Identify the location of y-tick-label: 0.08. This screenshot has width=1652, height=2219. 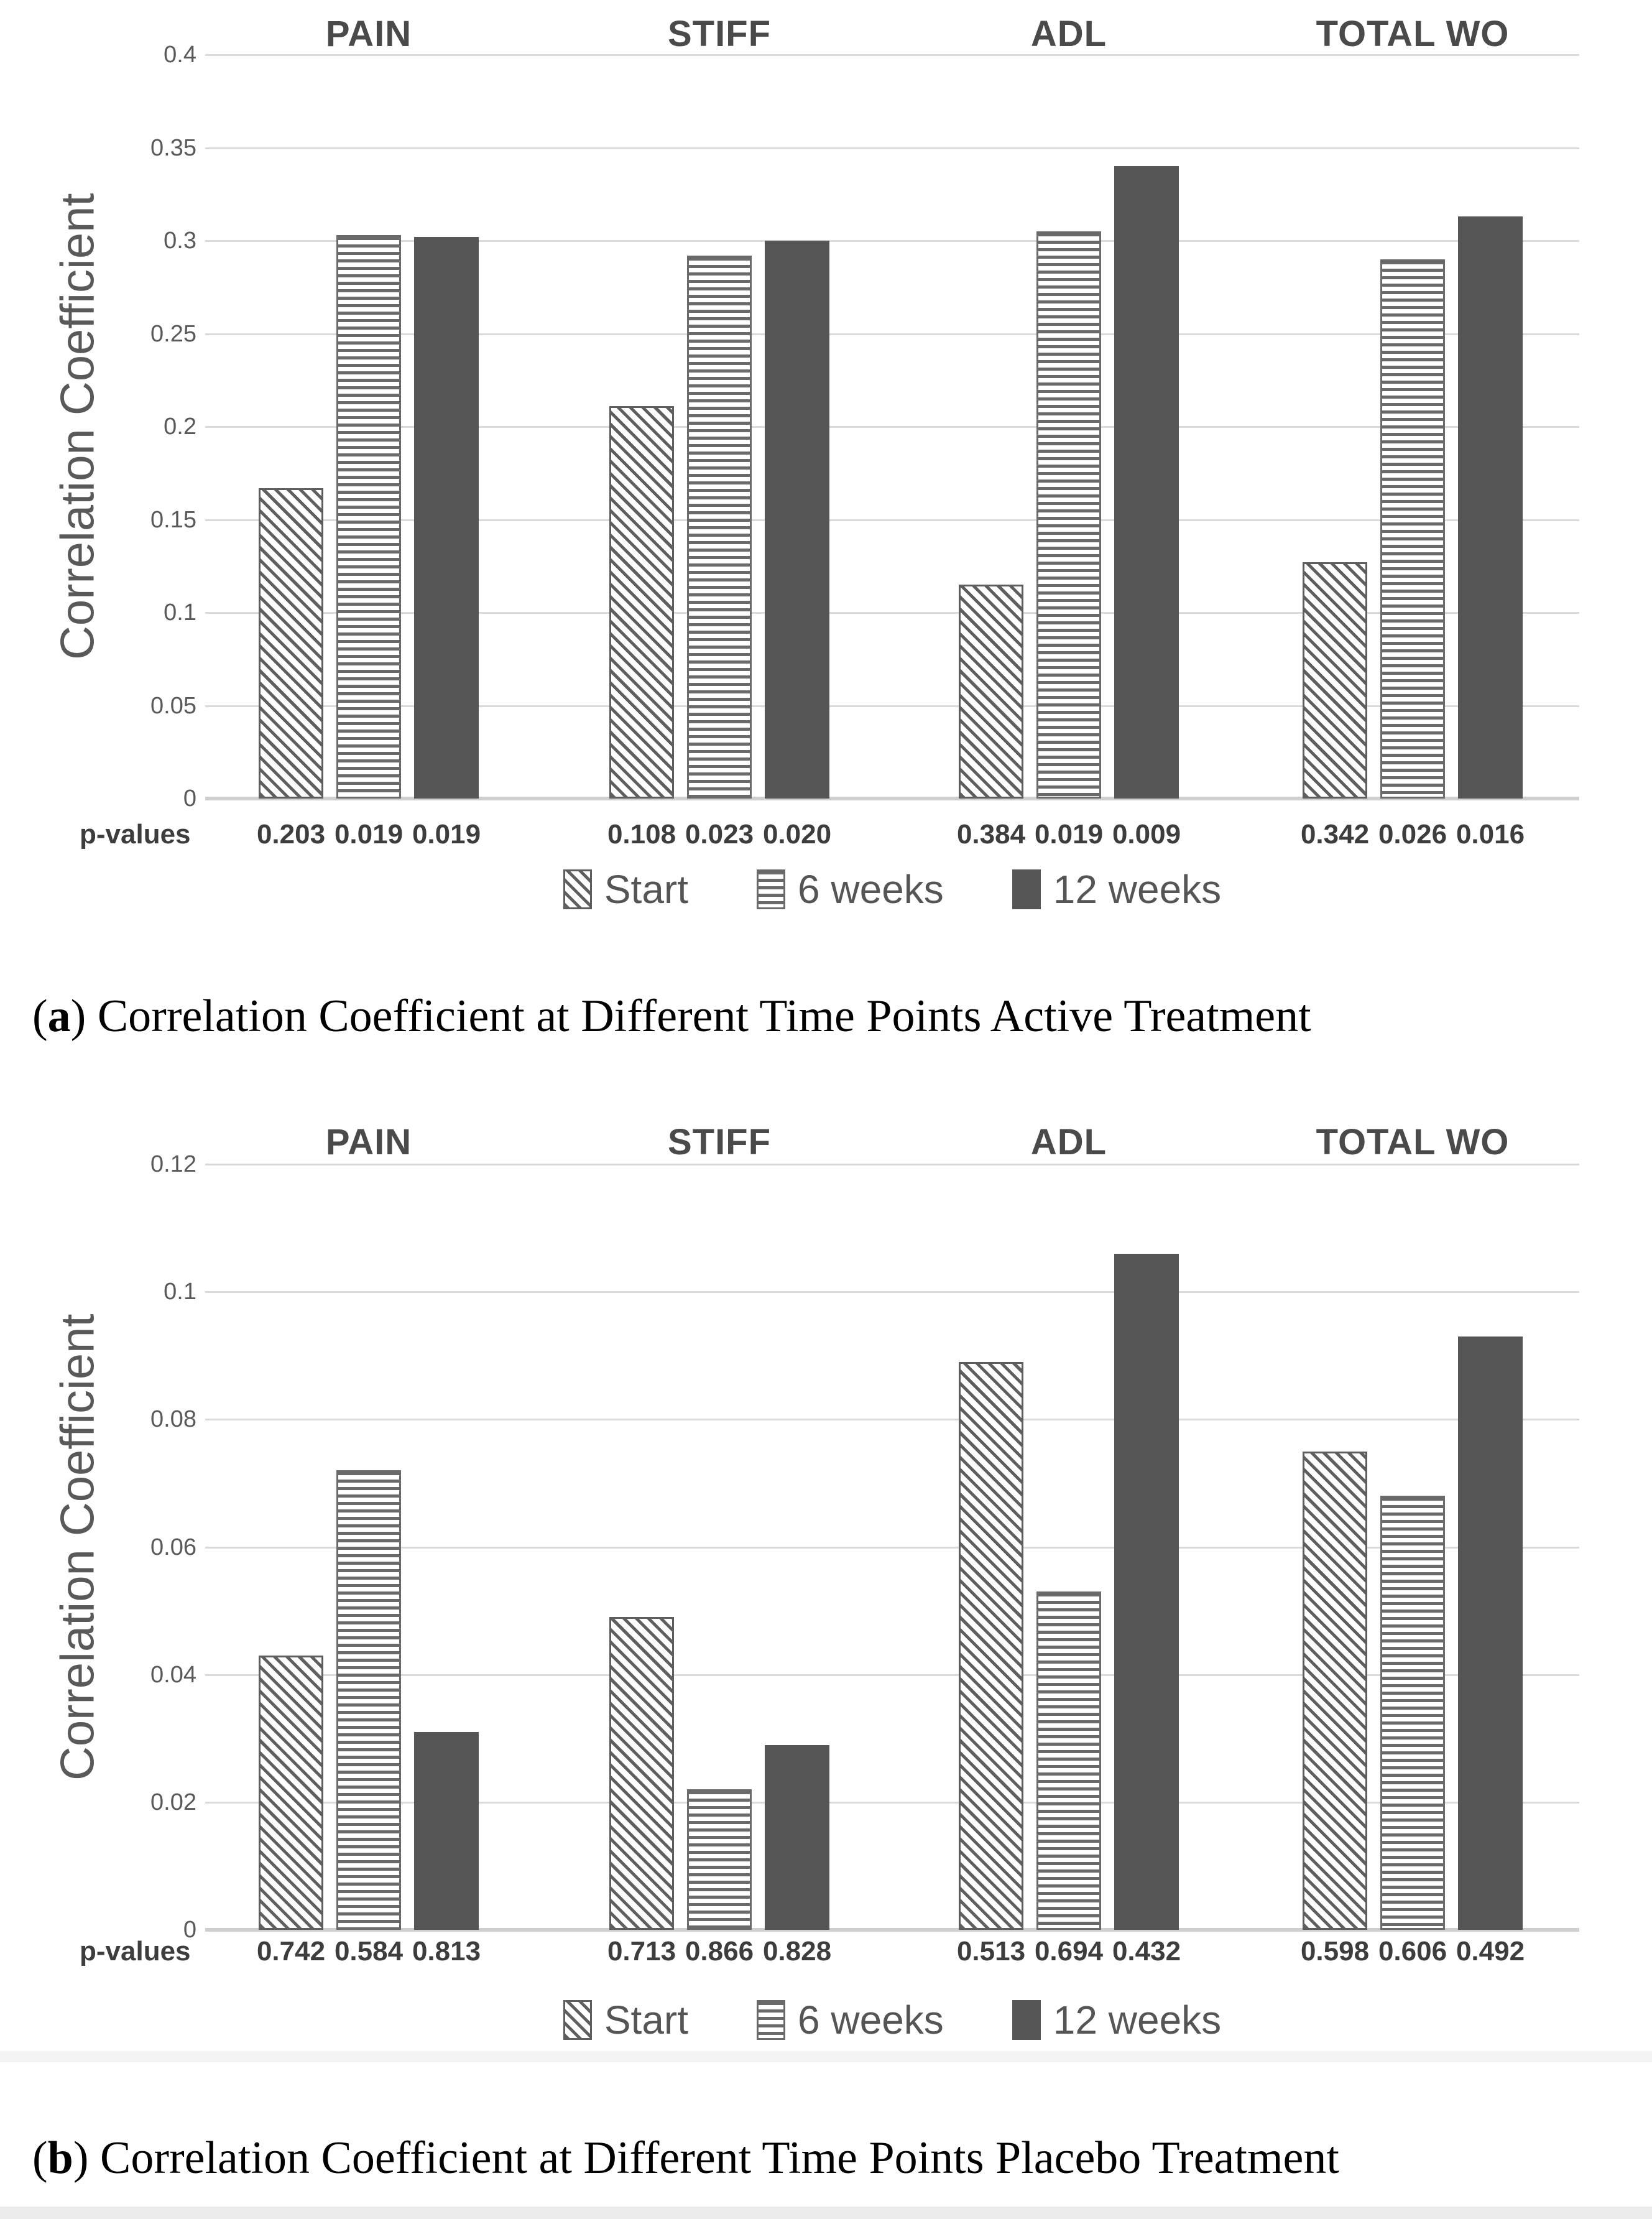
(173, 1419).